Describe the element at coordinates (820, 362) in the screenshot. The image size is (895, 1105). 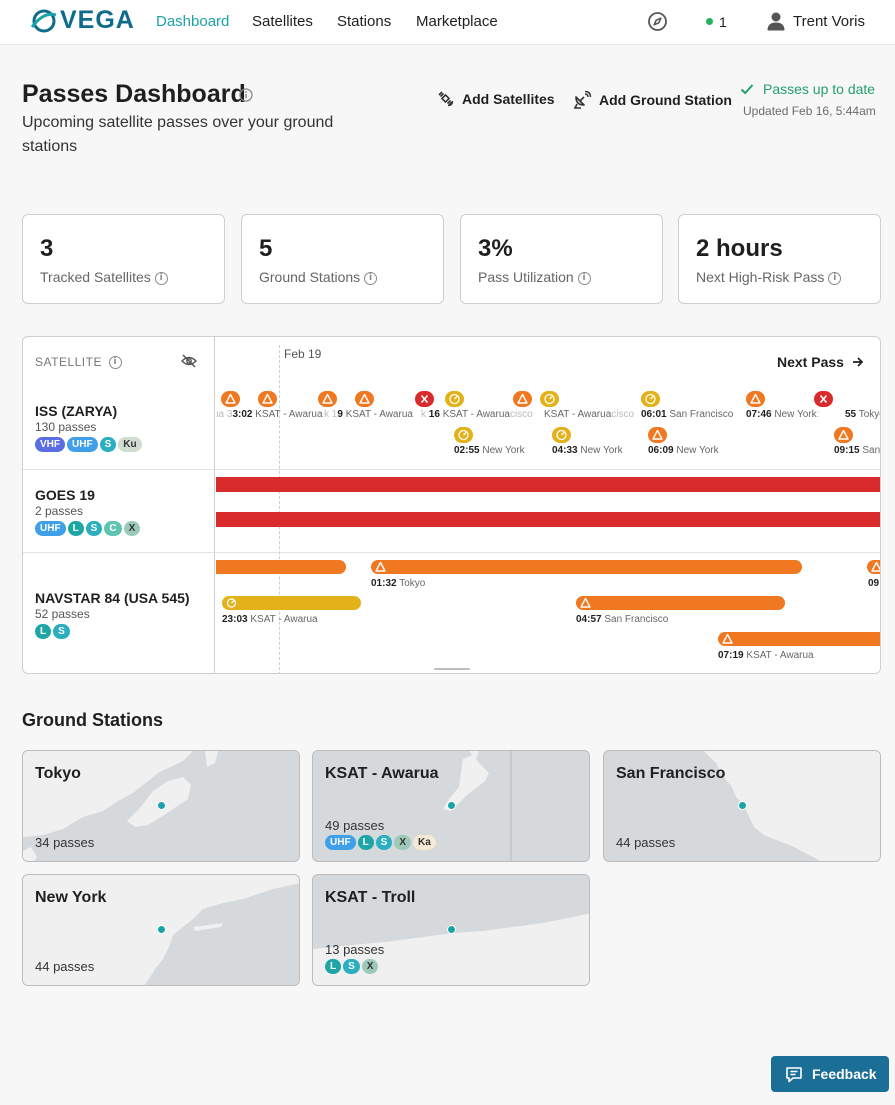
I see `next-pass-button: Next Pass` at that location.